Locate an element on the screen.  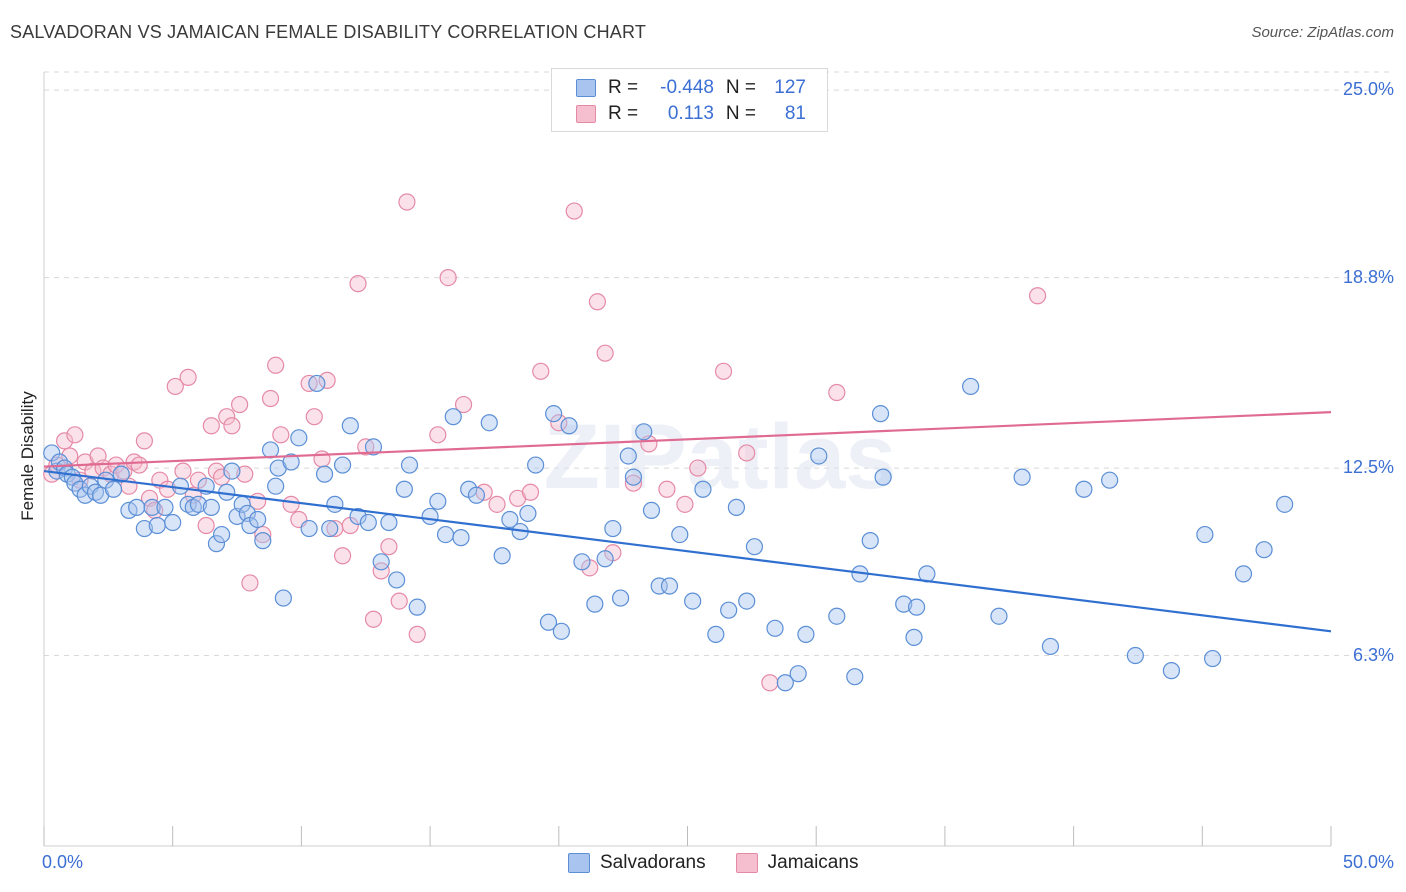
r-value: -0.448 is located at coordinates (687, 87).